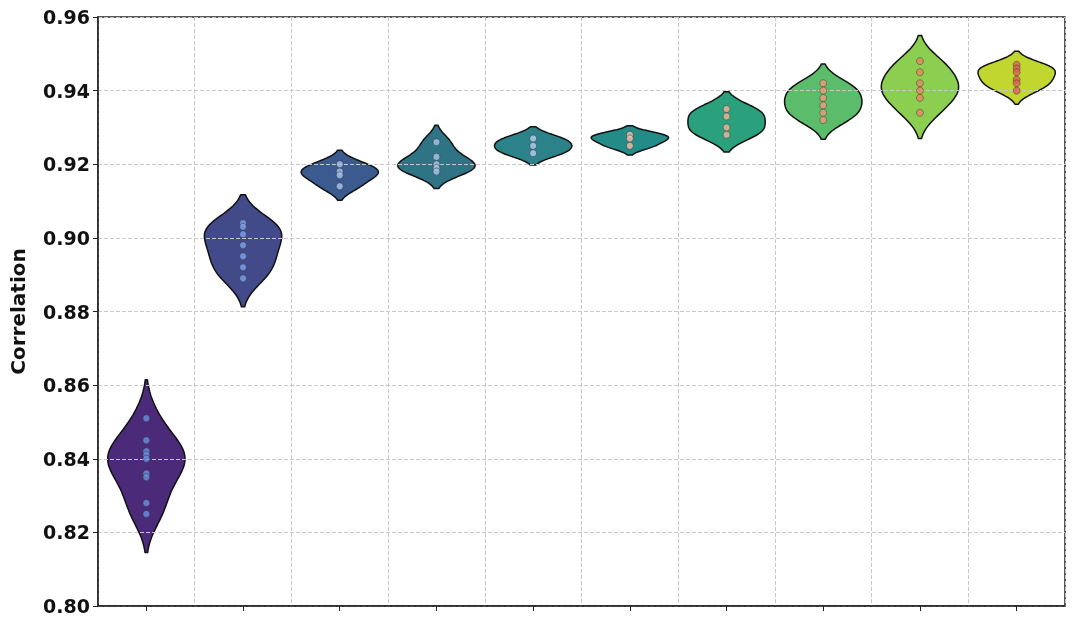 This screenshot has width=1090, height=618. Describe the element at coordinates (66, 385) in the screenshot. I see `y-tick-label: 0.86` at that location.